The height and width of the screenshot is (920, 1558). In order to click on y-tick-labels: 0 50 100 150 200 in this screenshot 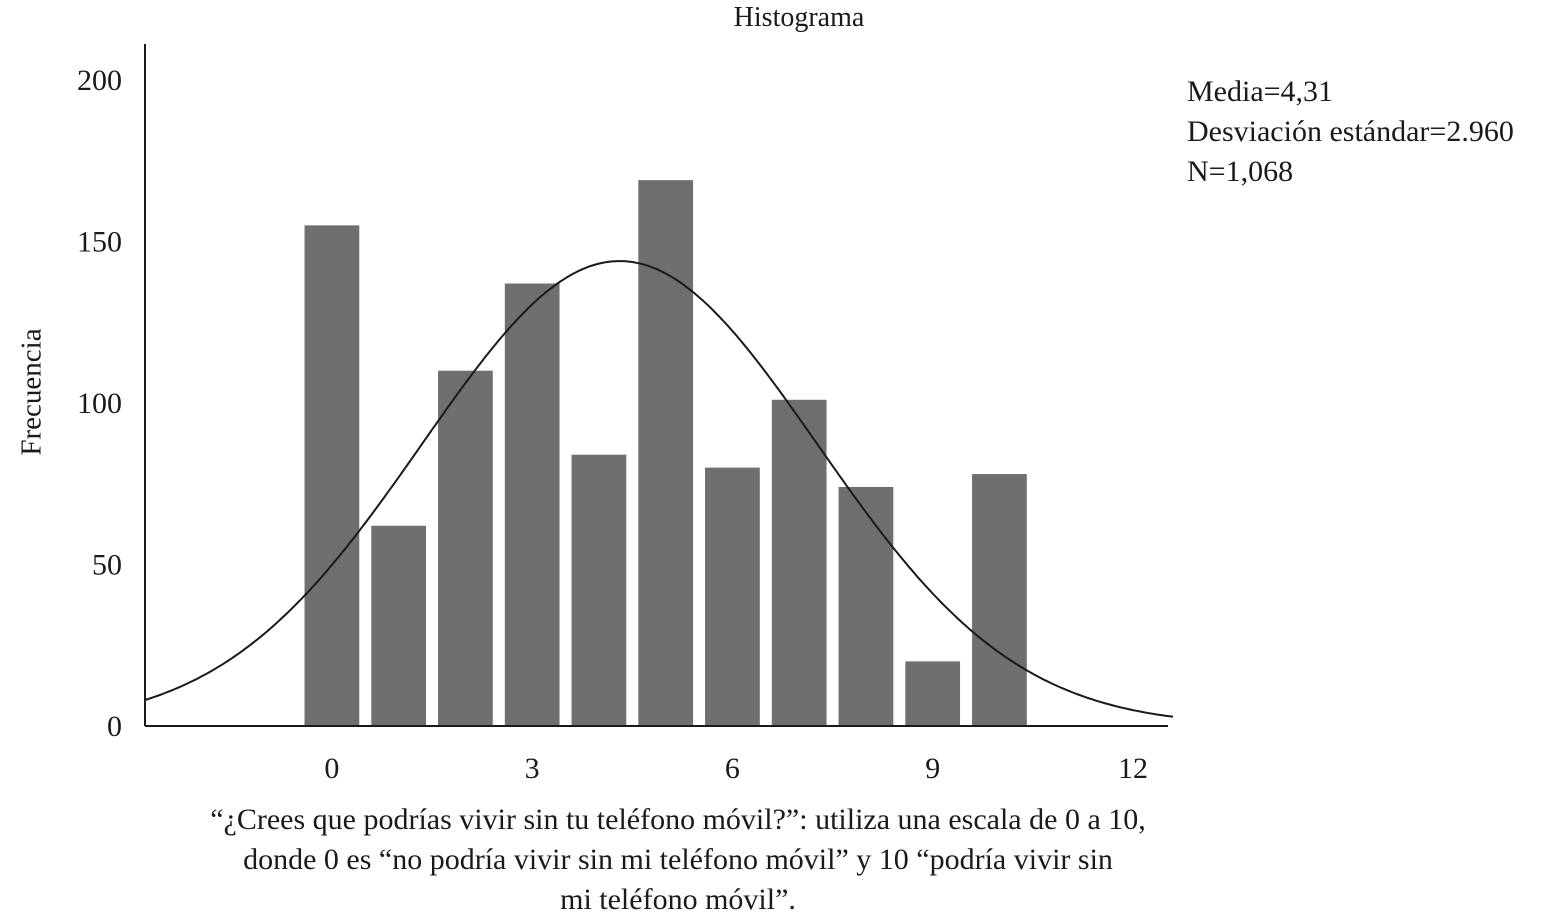, I will do `click(99, 403)`.